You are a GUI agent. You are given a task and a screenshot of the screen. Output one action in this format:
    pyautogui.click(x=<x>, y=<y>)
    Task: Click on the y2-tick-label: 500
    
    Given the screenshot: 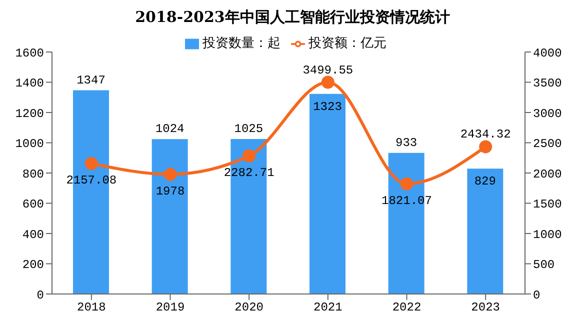 What is the action you would take?
    pyautogui.click(x=544, y=265)
    